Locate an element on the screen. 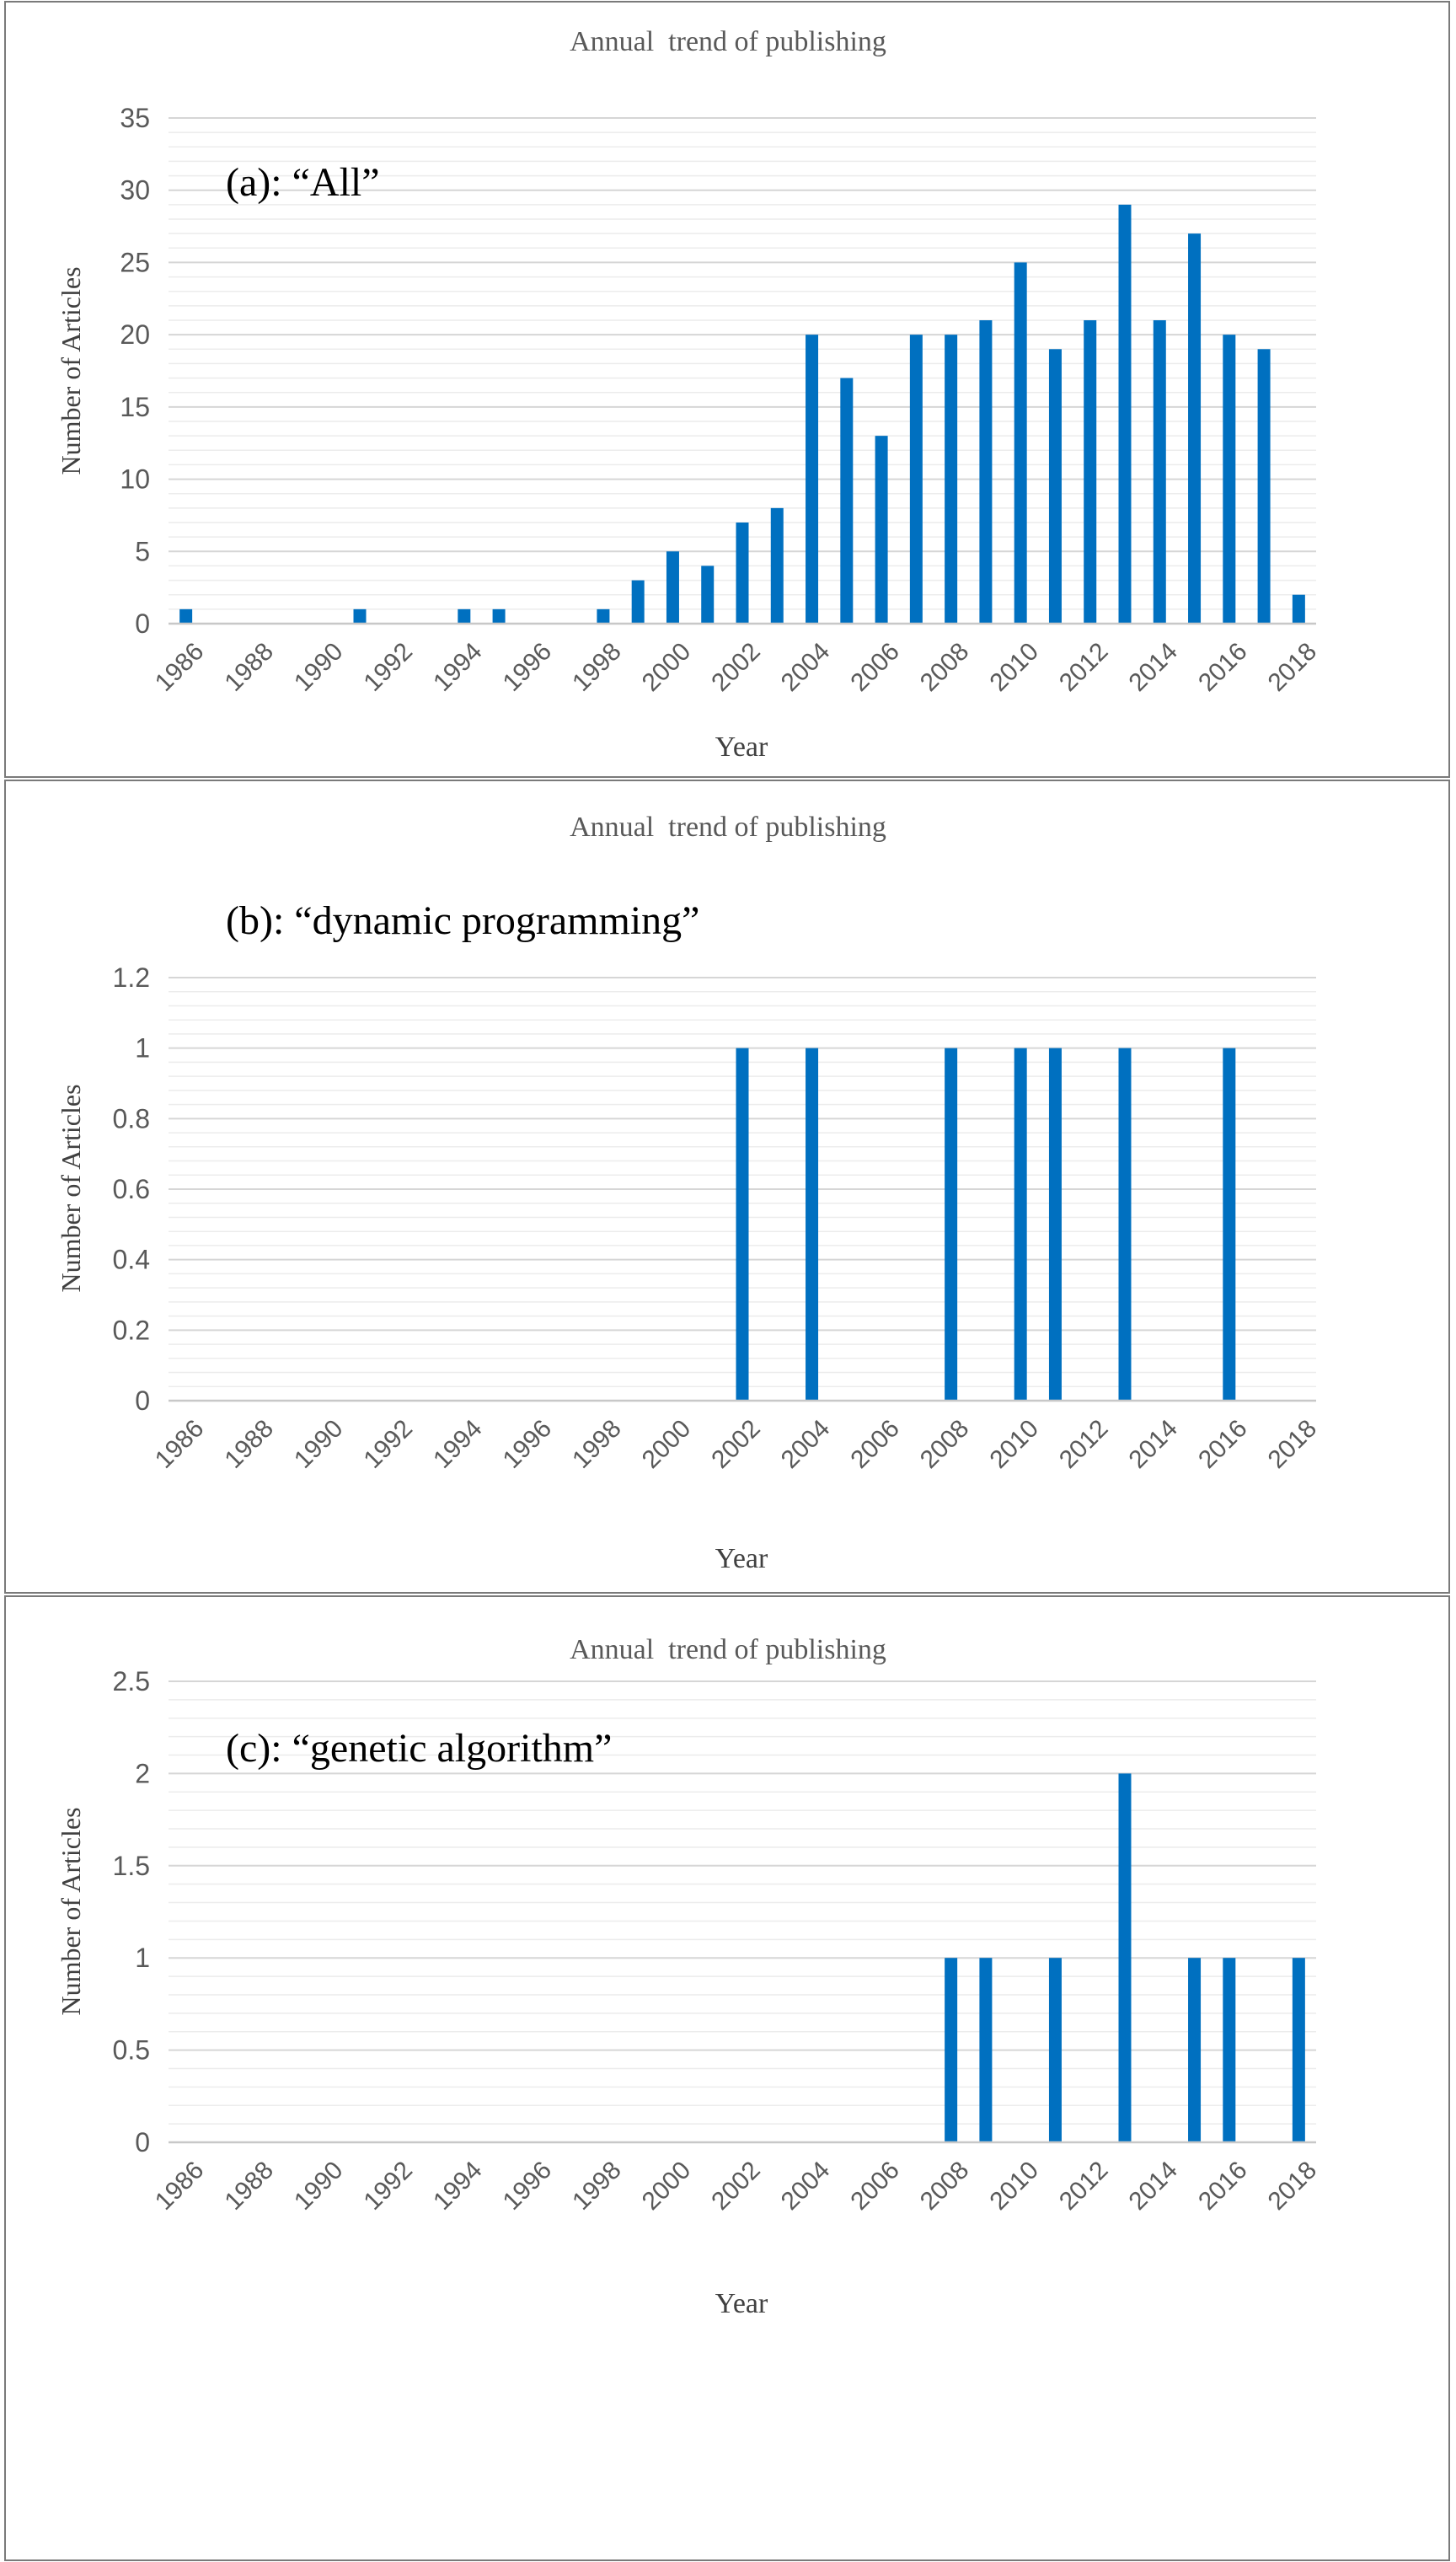  y-tick-label: 5 is located at coordinates (142, 551).